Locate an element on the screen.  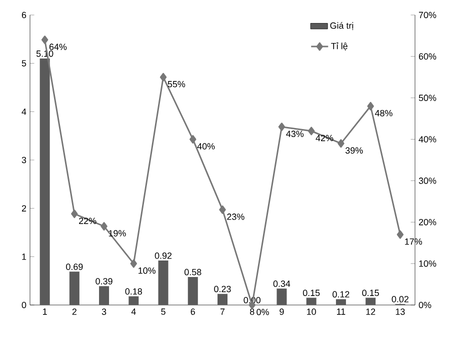
data-label: 48% is located at coordinates (383, 113).